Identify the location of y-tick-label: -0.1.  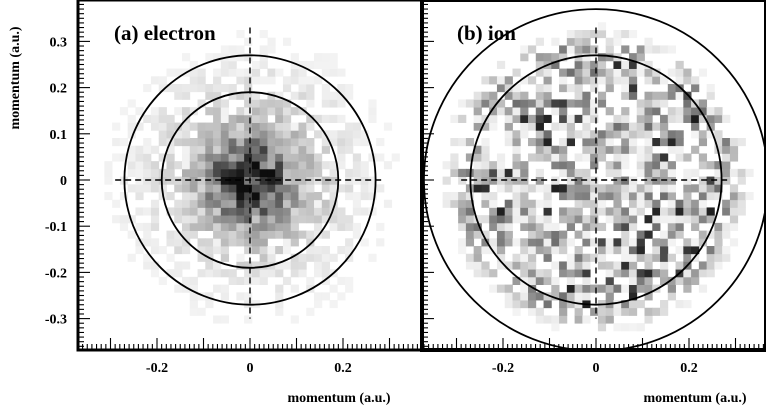
(56, 227).